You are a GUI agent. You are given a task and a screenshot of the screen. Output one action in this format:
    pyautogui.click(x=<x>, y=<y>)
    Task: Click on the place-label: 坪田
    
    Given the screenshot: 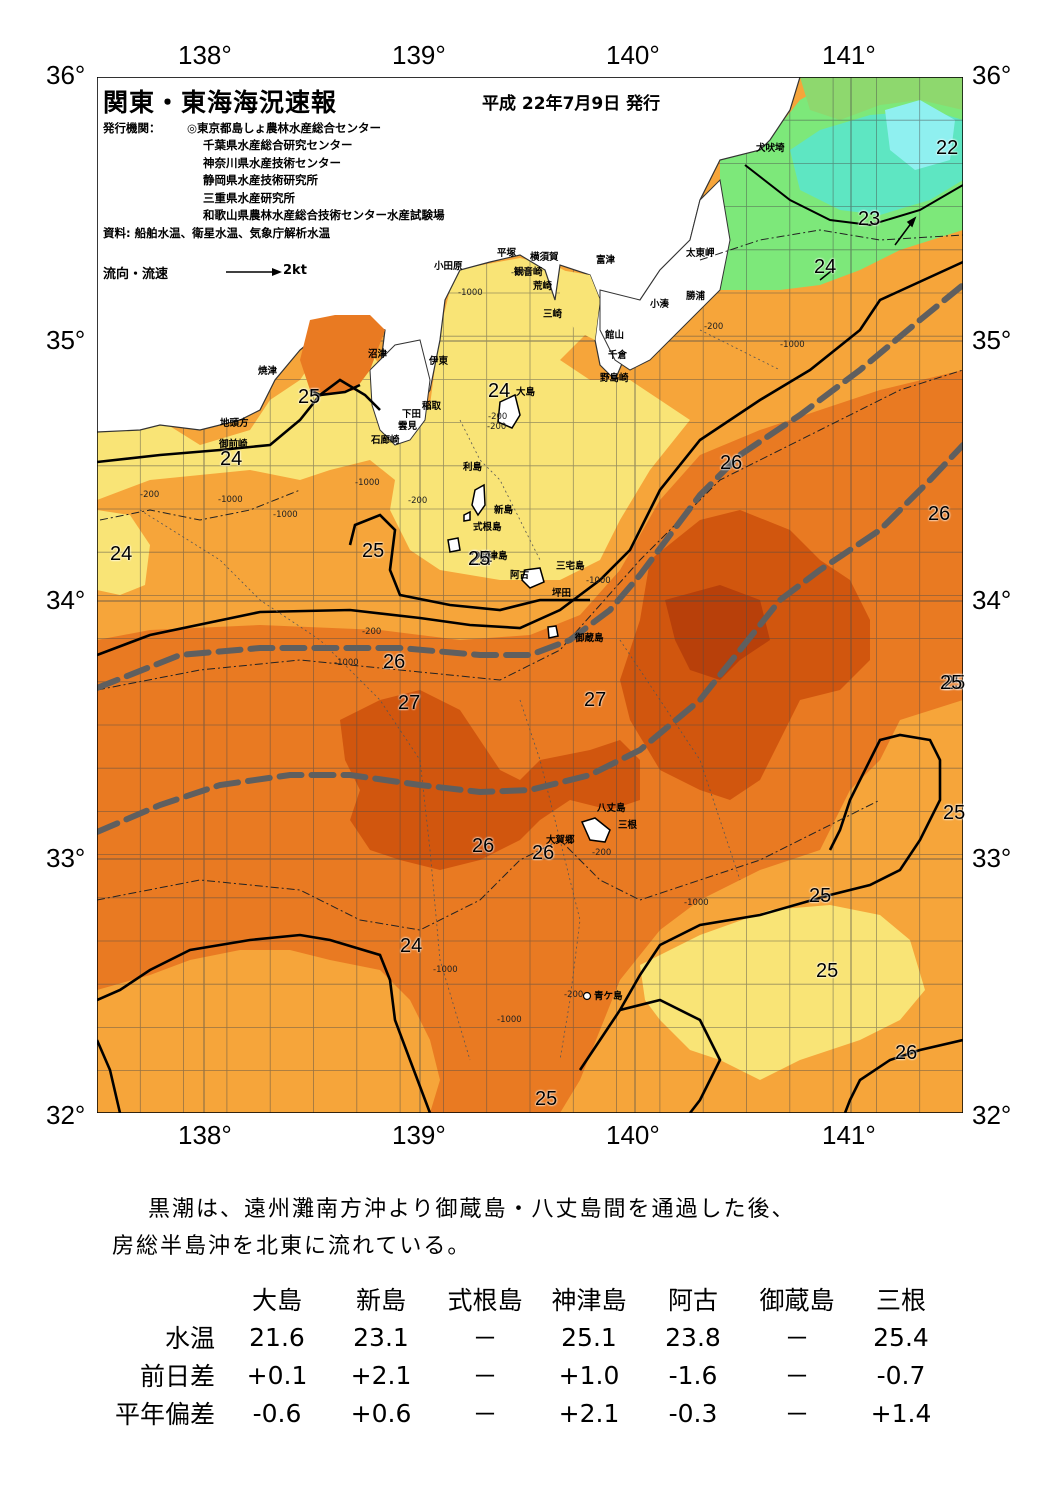 What is the action you would take?
    pyautogui.click(x=562, y=593)
    